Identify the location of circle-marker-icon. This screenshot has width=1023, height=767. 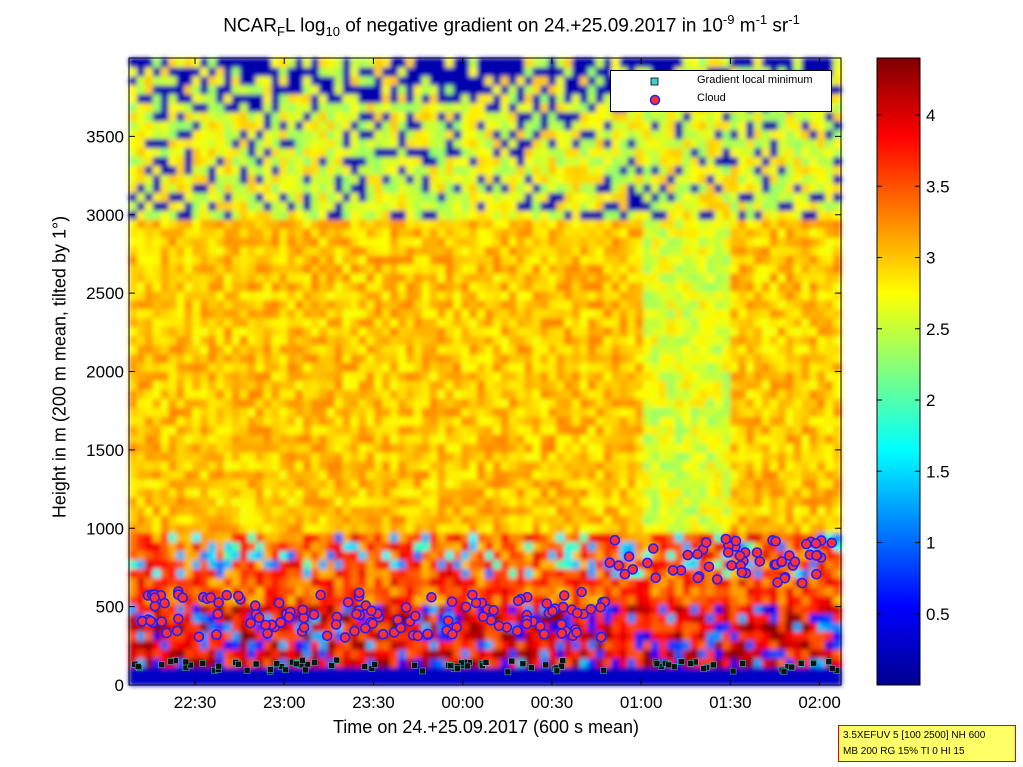
(655, 100).